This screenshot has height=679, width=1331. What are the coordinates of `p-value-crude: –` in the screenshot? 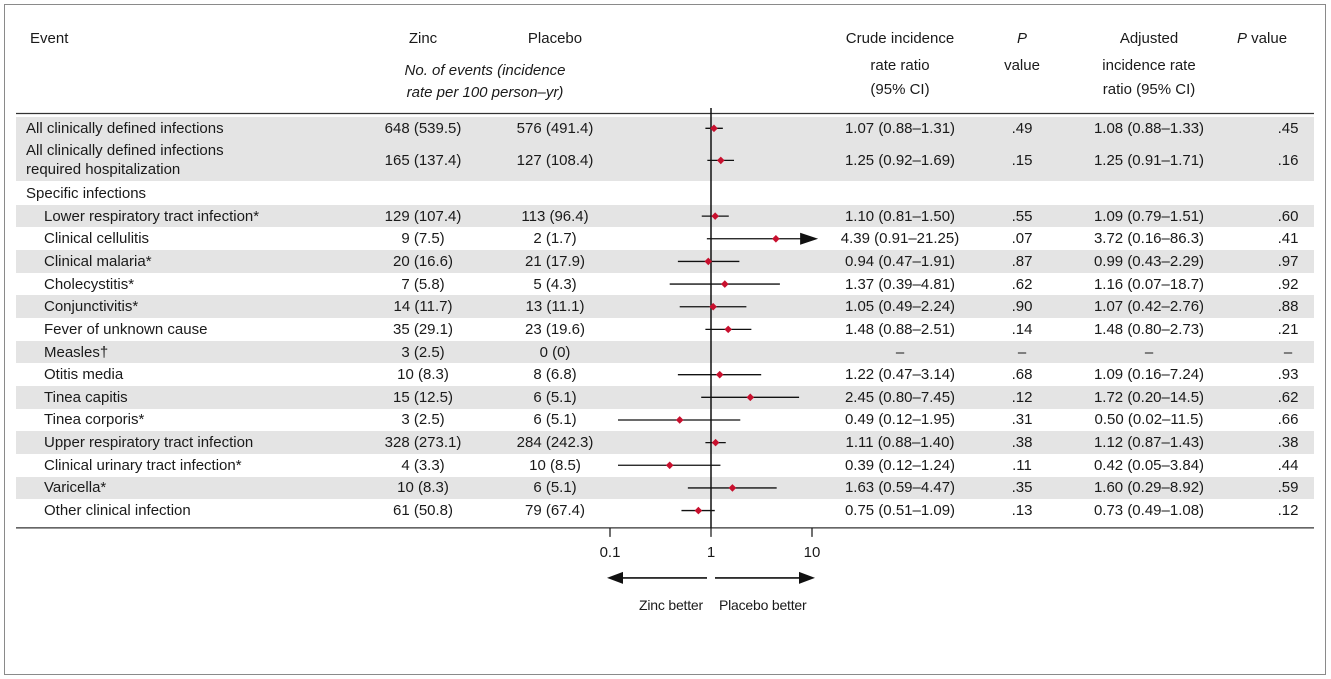 It's located at (1022, 352).